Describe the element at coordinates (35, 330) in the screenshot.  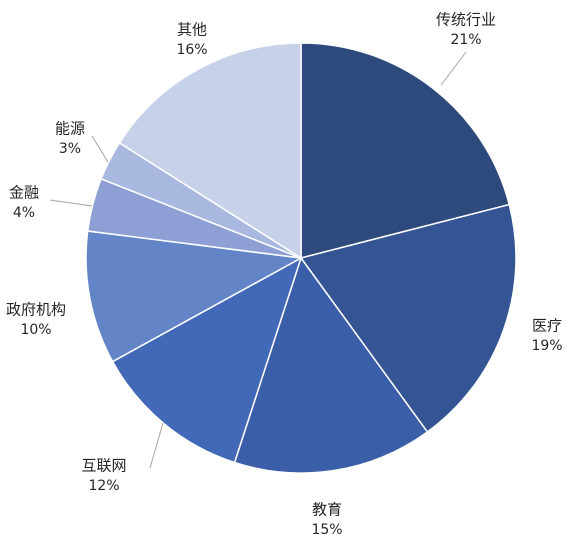
I see `slice-percent-label: 10%` at that location.